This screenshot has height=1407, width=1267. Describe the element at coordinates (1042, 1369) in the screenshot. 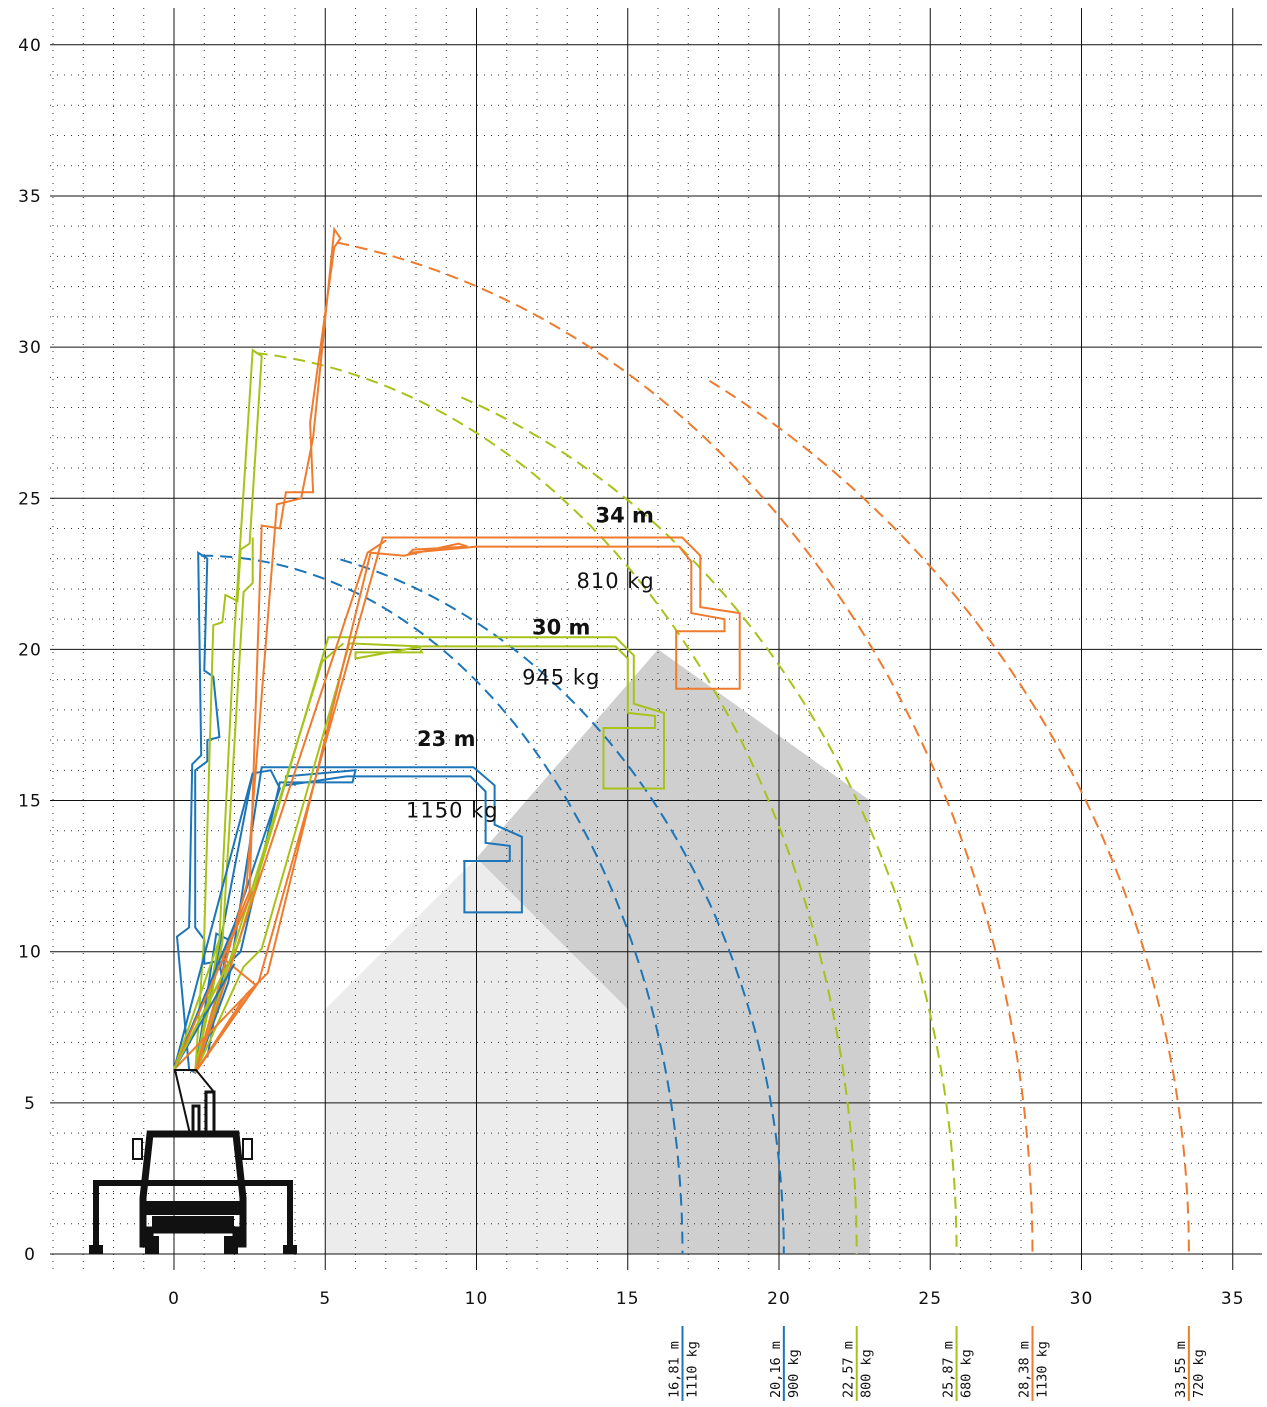

I see `reach-load: 1130 kg` at that location.